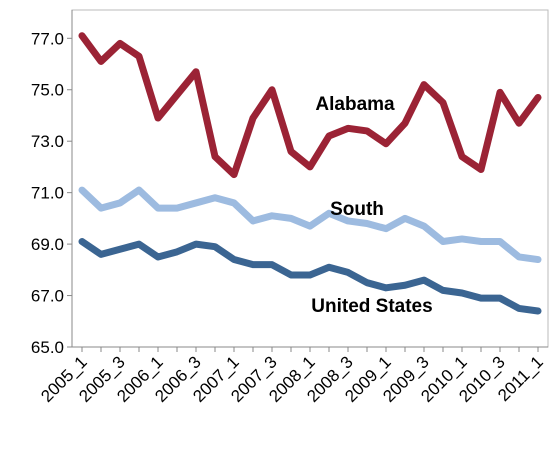 The width and height of the screenshot is (554, 462). Describe the element at coordinates (357, 209) in the screenshot. I see `series-label: South` at that location.